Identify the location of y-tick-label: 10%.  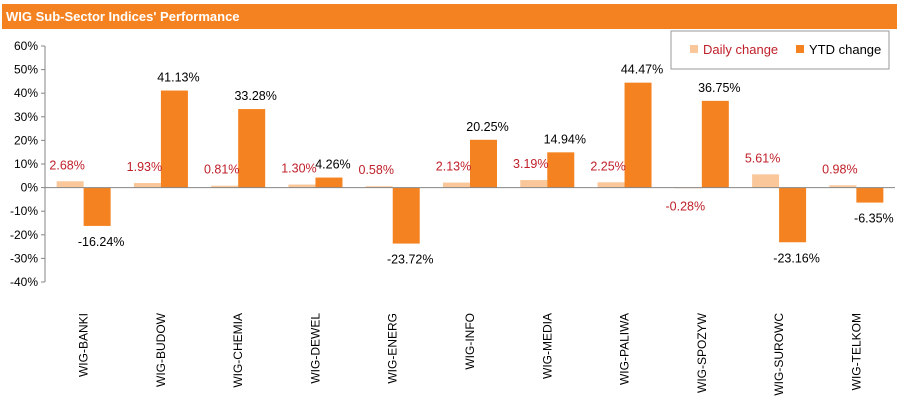
(26, 164).